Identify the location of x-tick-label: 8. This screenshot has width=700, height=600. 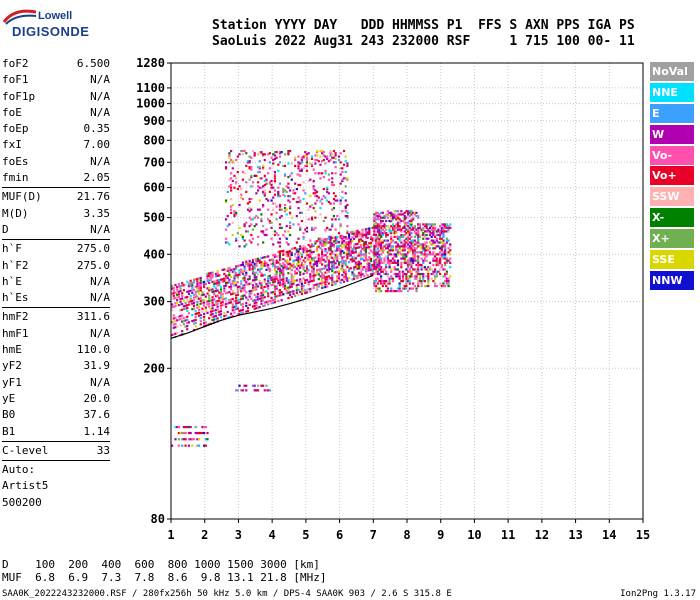
(406, 535).